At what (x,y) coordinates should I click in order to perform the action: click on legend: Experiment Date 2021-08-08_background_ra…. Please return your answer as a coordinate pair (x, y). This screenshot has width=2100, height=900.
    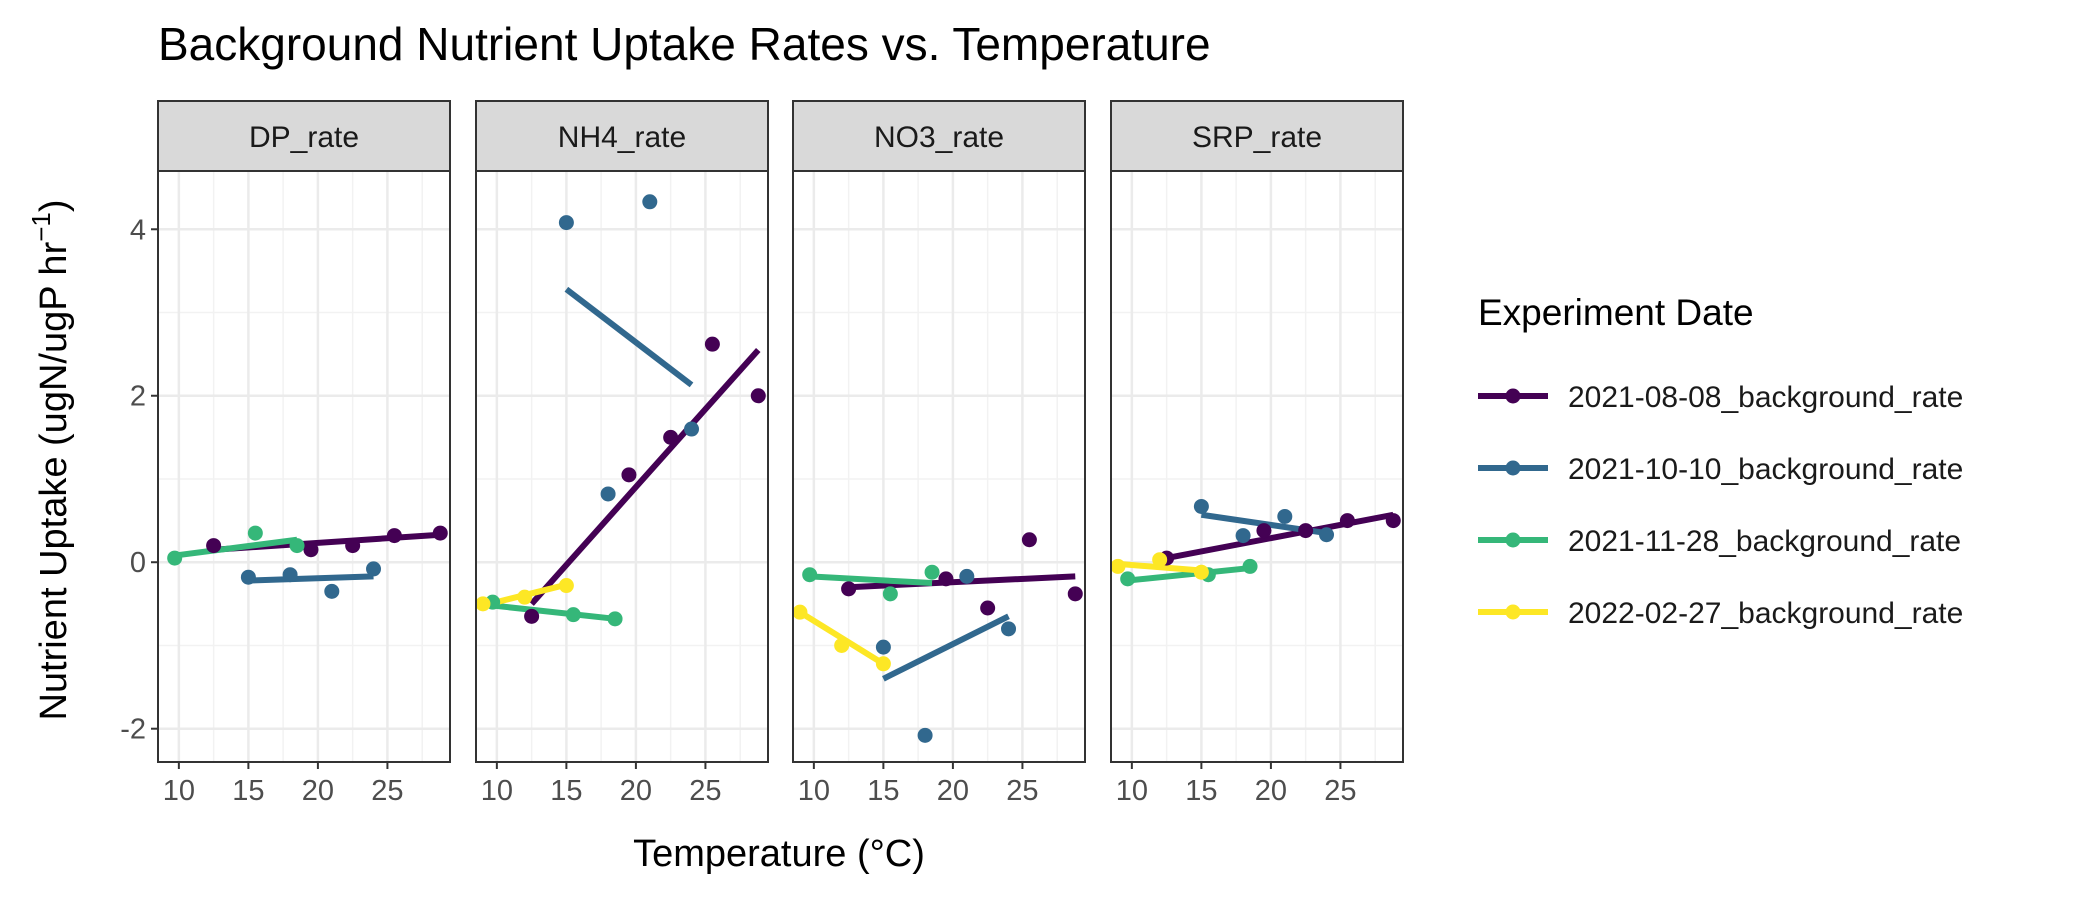
    Looking at the image, I should click on (1720, 461).